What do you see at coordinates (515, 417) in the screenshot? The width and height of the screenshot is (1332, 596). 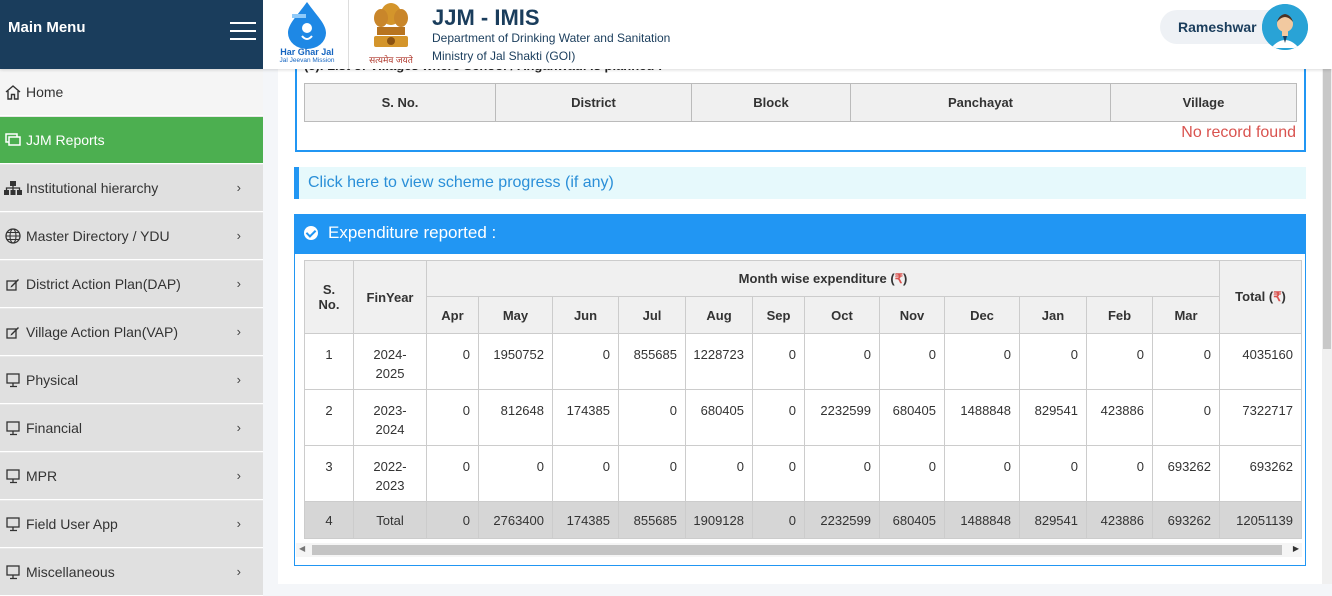 I see `row-month-value: 812648` at bounding box center [515, 417].